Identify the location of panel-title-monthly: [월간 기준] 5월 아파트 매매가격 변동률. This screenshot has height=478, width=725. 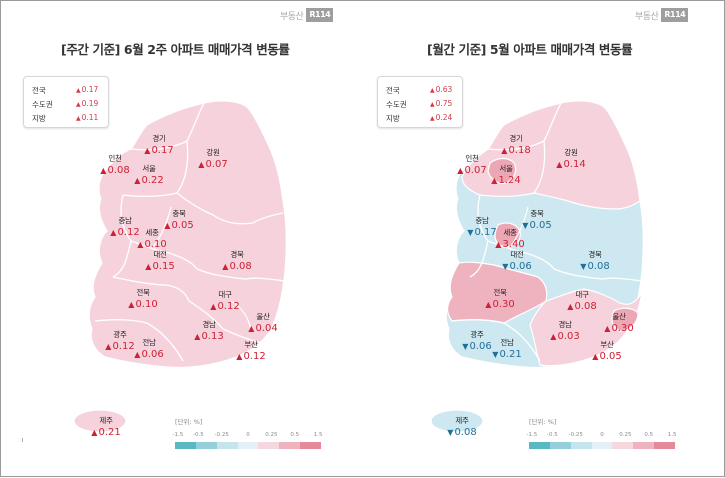
(530, 49).